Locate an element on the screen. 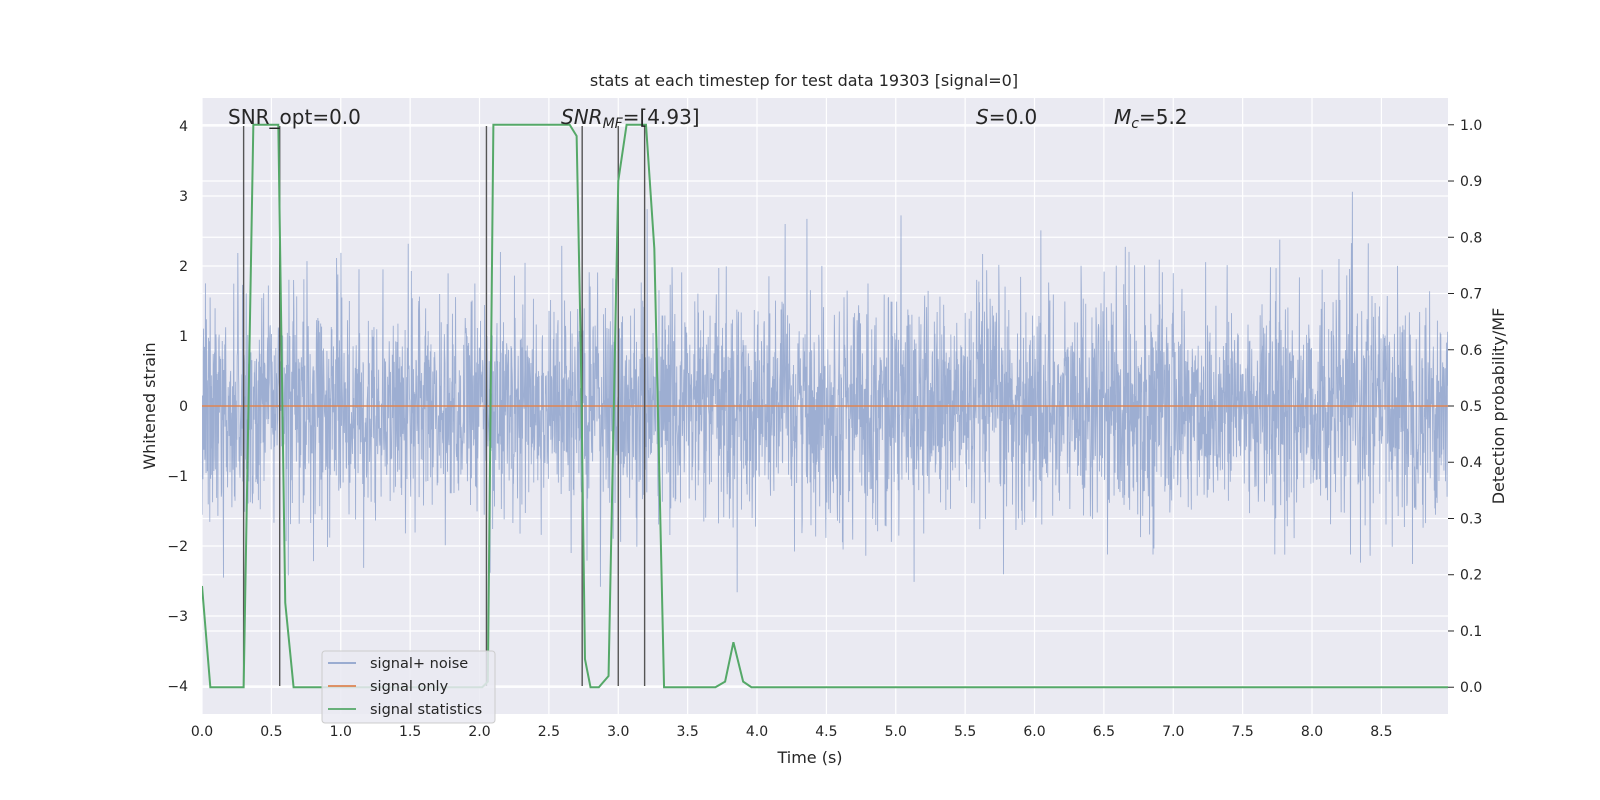 The width and height of the screenshot is (1600, 800). x-tick-label: 8.5 is located at coordinates (1381, 732).